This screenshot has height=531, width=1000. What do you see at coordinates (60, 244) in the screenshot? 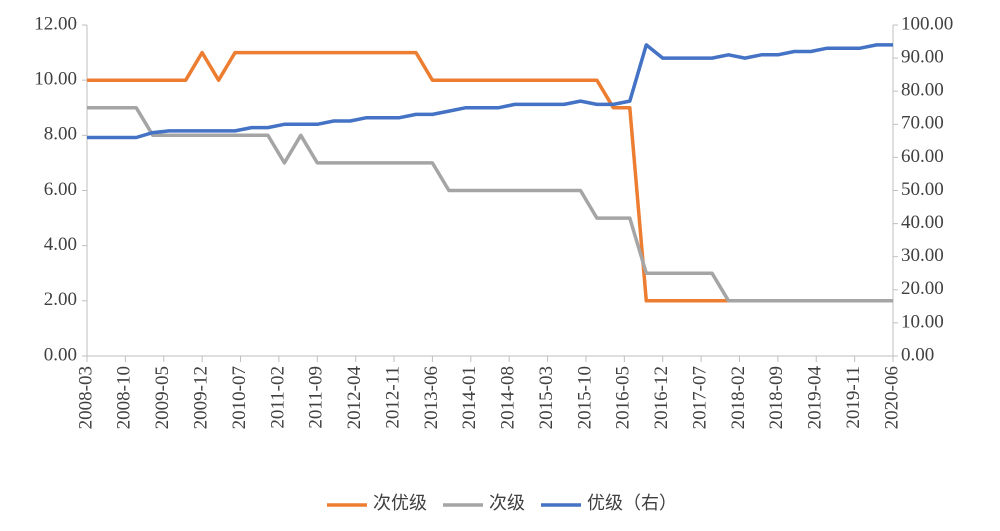
I see `y-tick-label: 4.00` at bounding box center [60, 244].